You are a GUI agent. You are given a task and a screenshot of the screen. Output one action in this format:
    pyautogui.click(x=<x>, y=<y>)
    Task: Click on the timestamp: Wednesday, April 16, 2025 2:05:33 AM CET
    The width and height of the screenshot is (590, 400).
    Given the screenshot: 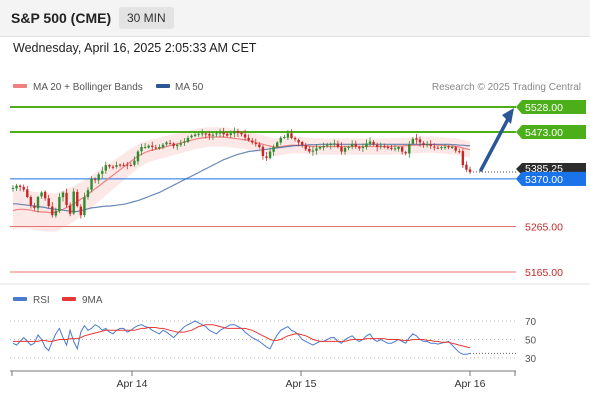 What is the action you would take?
    pyautogui.click(x=135, y=48)
    